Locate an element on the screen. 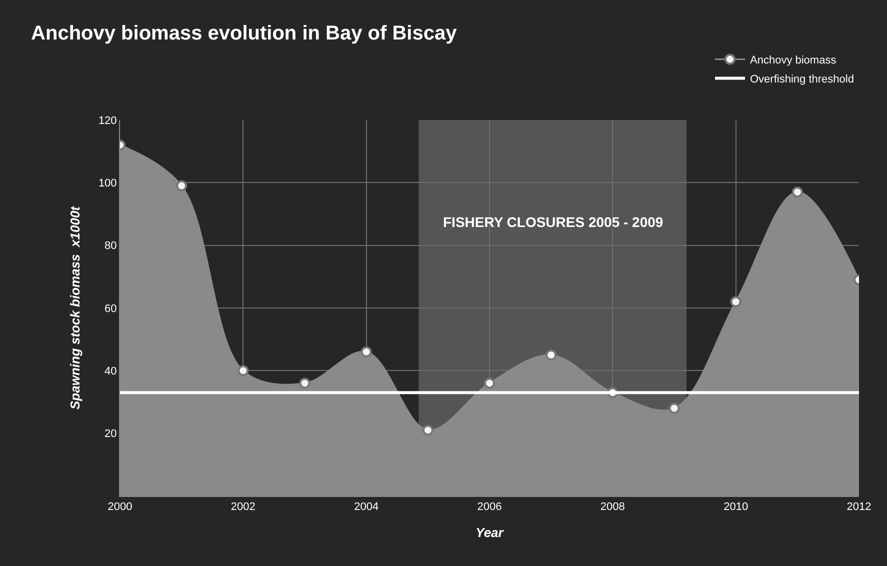  x-tick-label: 2002 is located at coordinates (243, 507).